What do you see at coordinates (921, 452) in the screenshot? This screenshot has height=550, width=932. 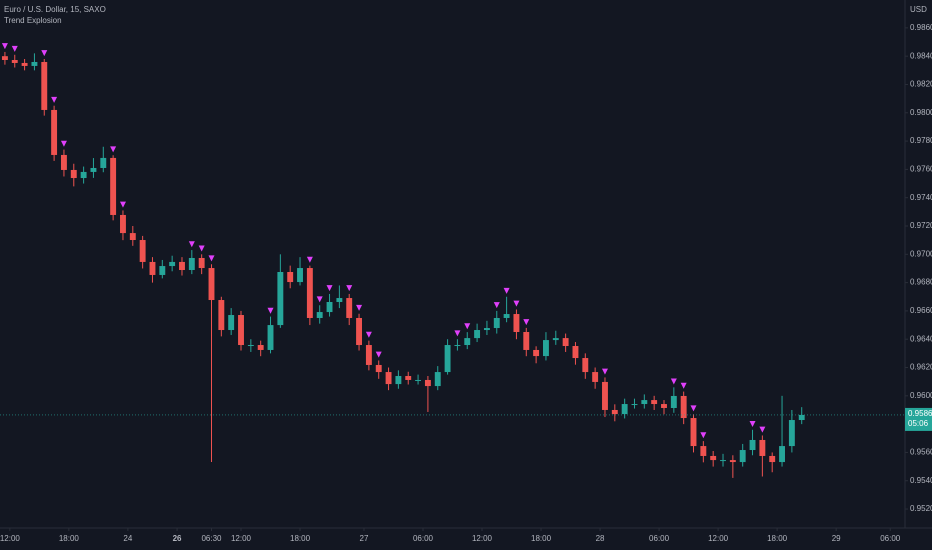 I see `y-tick-label: 0.95600` at bounding box center [921, 452].